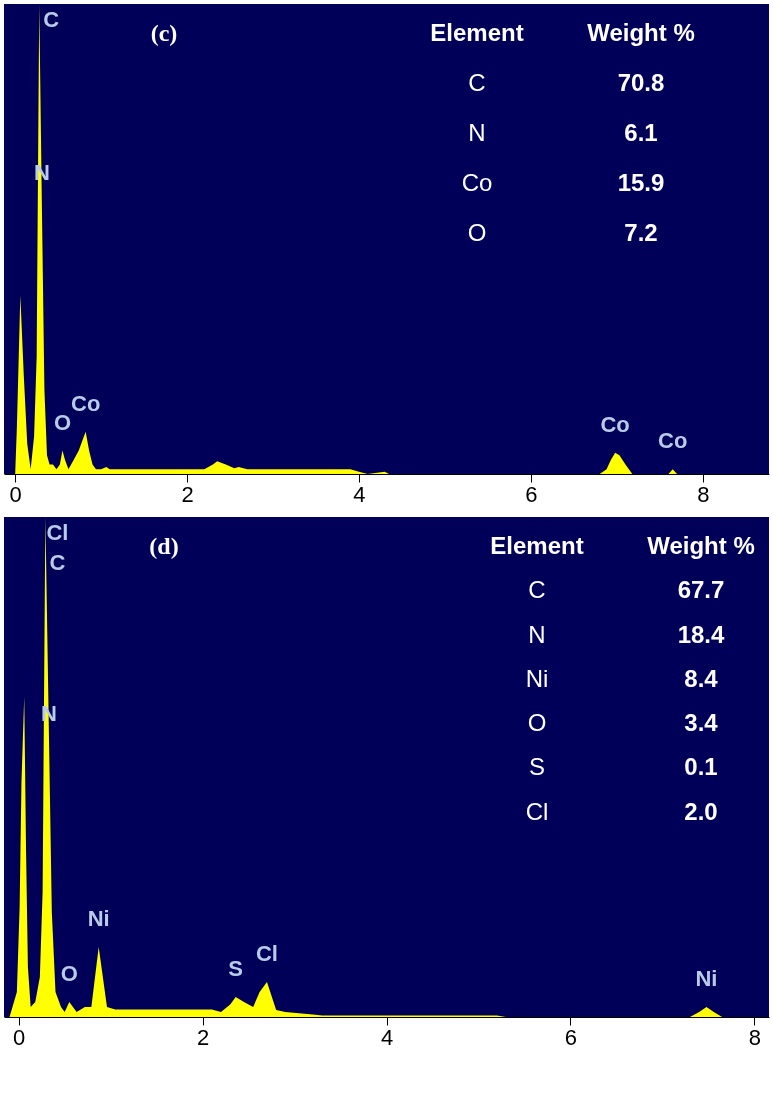  What do you see at coordinates (641, 132) in the screenshot?
I see `annotation: 6.1` at bounding box center [641, 132].